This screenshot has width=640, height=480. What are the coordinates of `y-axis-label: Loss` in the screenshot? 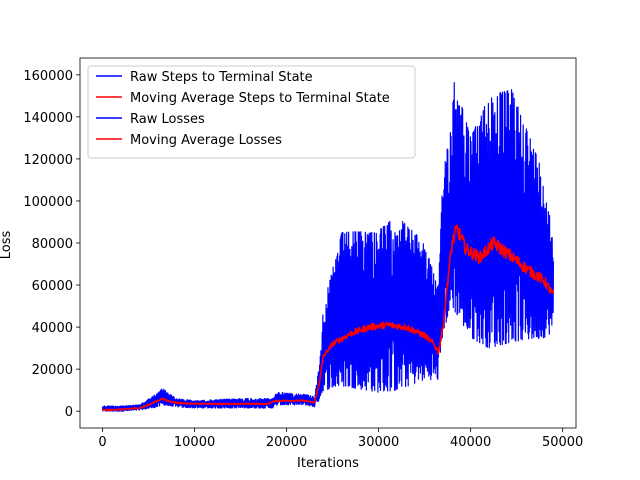 It's located at (7, 245).